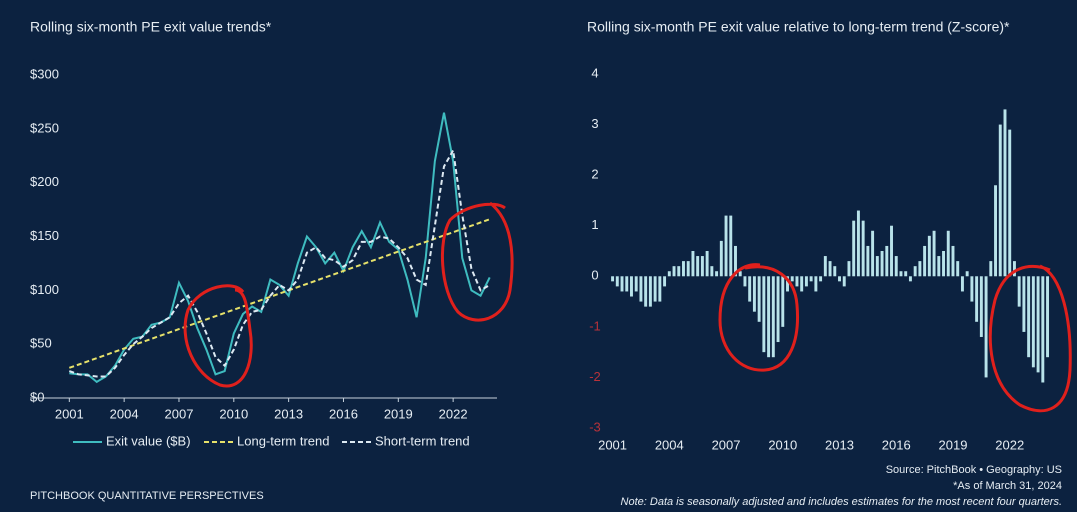  What do you see at coordinates (594, 174) in the screenshot?
I see `y-tick-label: 2` at bounding box center [594, 174].